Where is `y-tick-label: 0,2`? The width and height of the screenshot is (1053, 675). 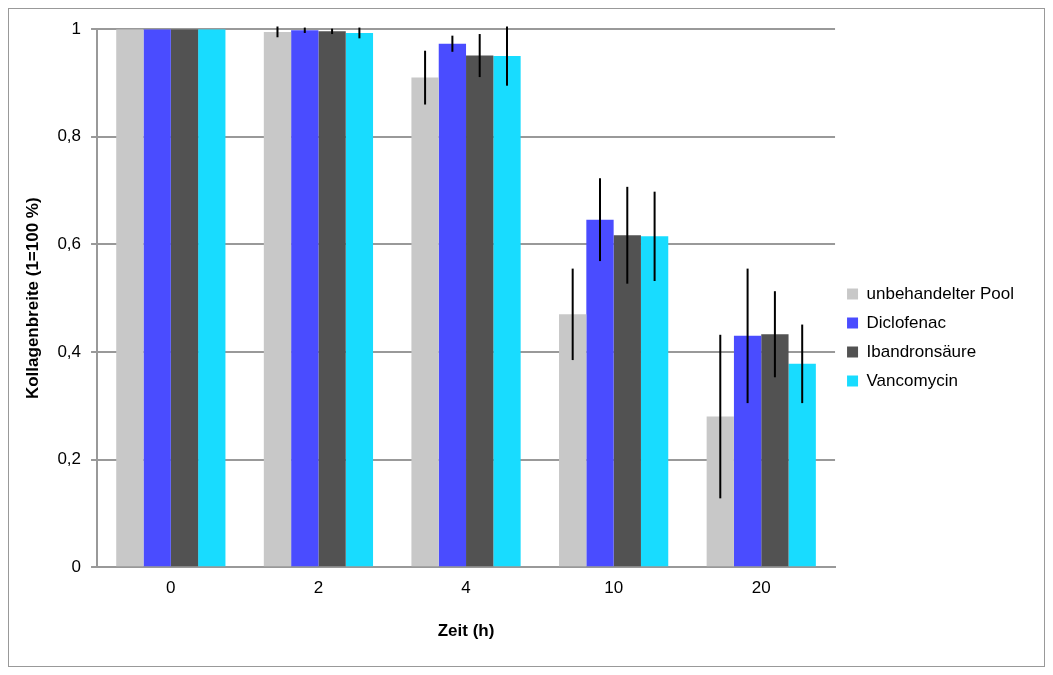
y-tick-label: 0,2 is located at coordinates (69, 459).